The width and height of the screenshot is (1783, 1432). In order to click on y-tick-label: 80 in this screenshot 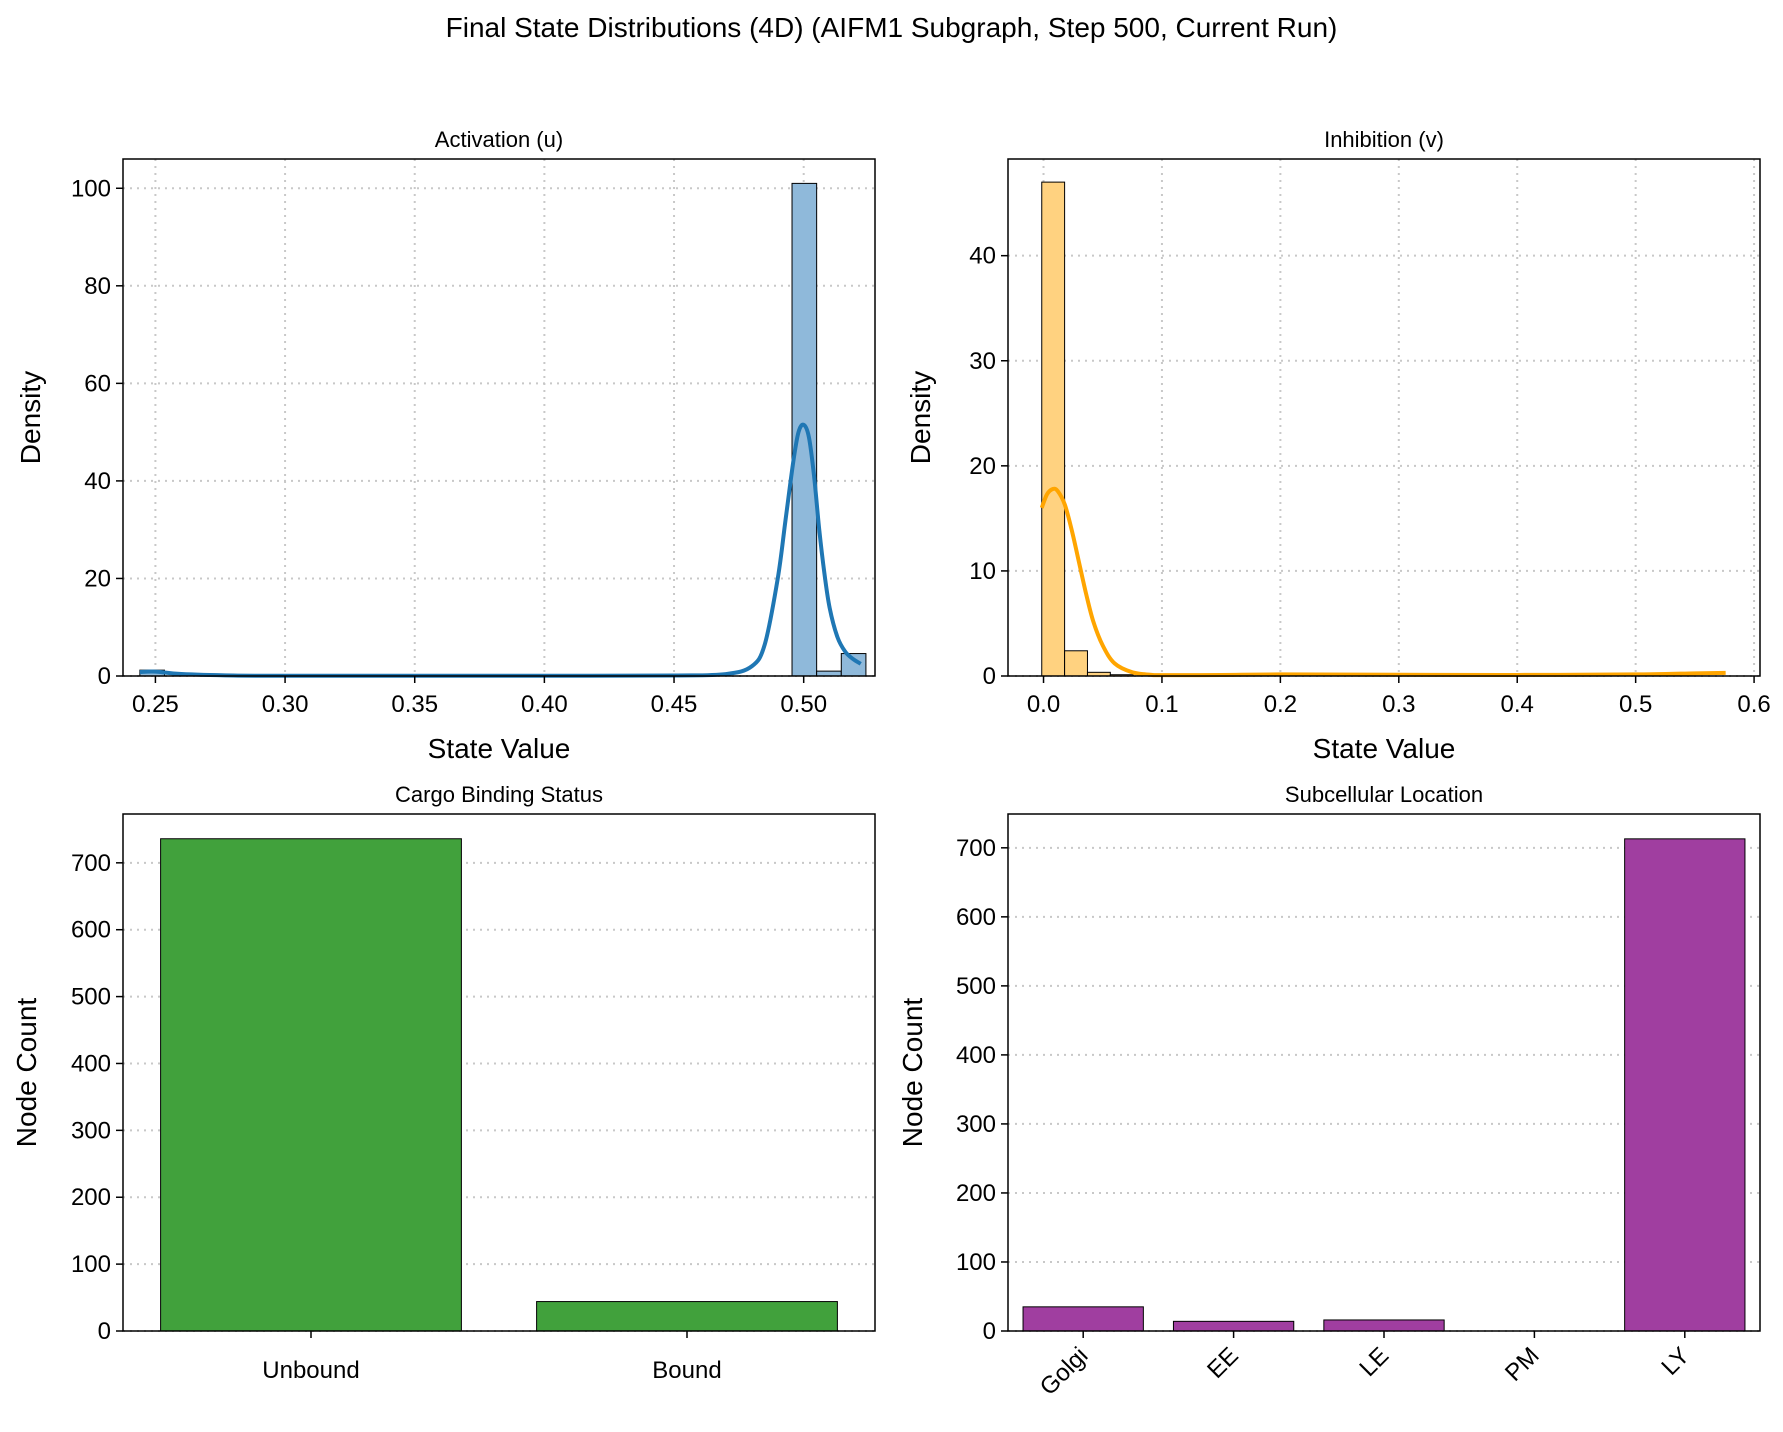, I will do `click(97, 286)`.